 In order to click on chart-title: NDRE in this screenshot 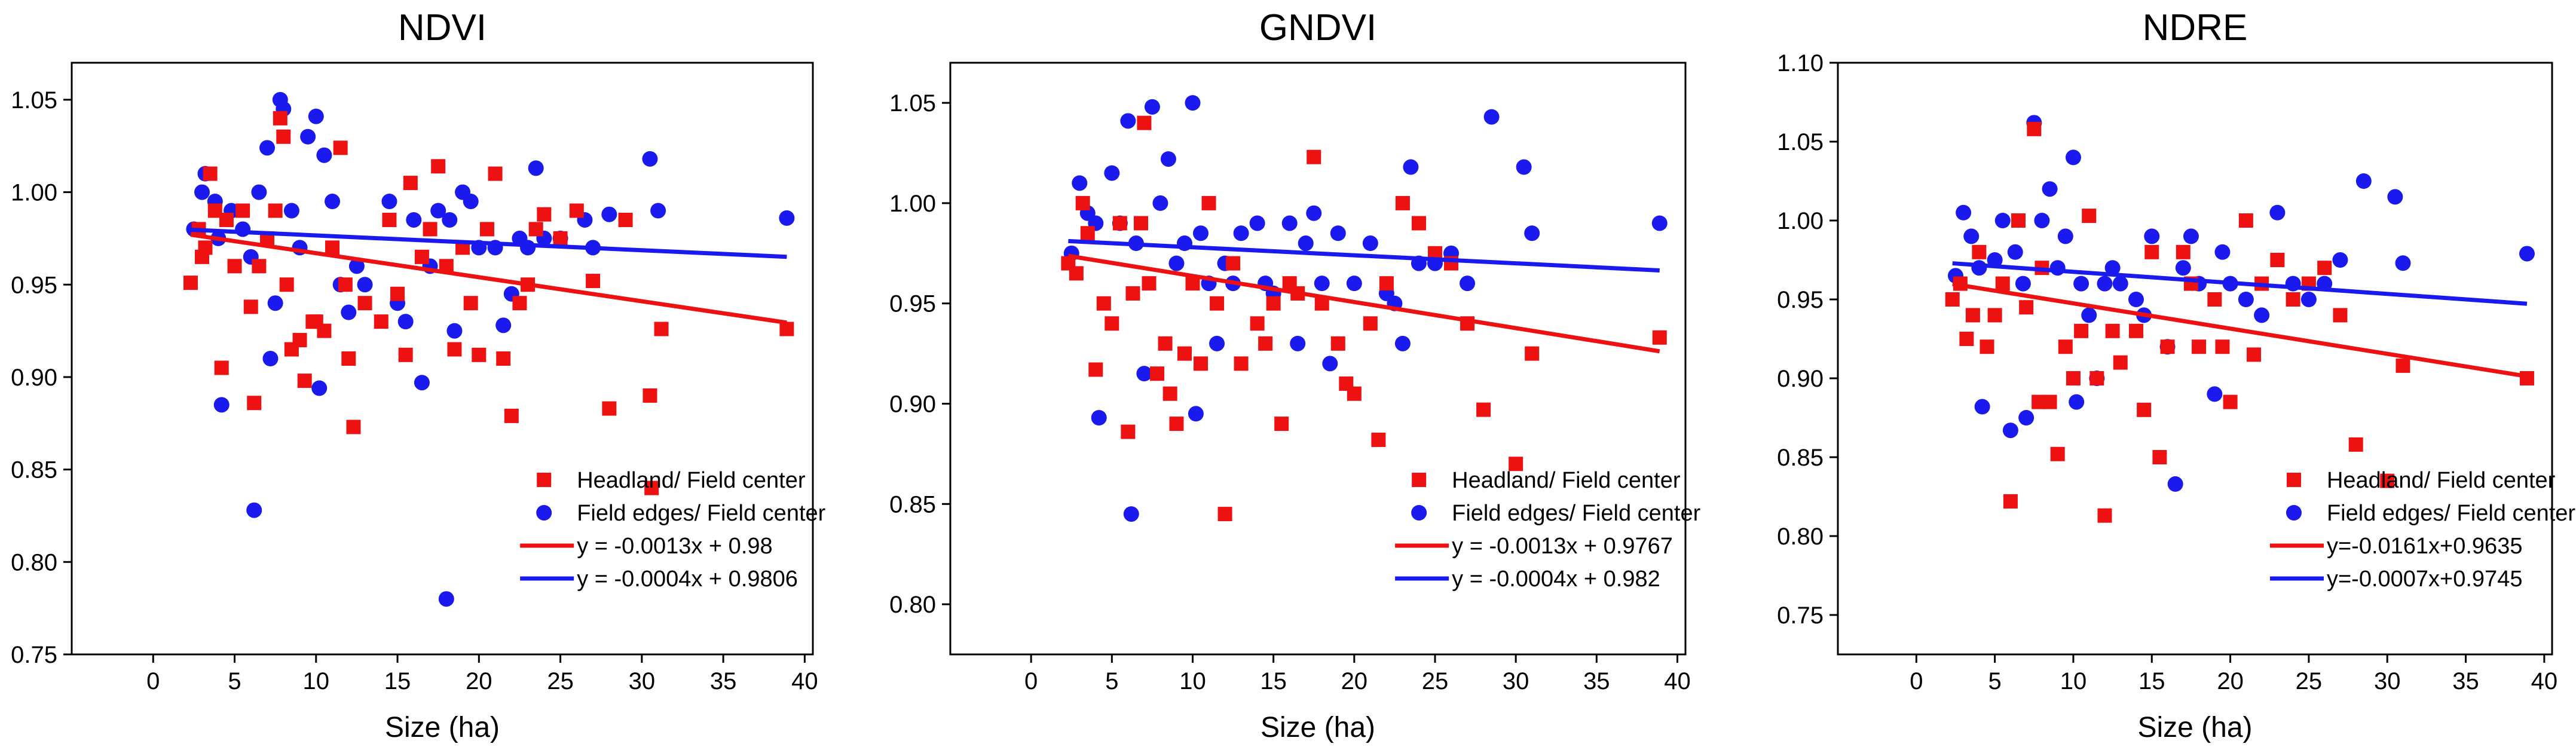, I will do `click(2195, 27)`.